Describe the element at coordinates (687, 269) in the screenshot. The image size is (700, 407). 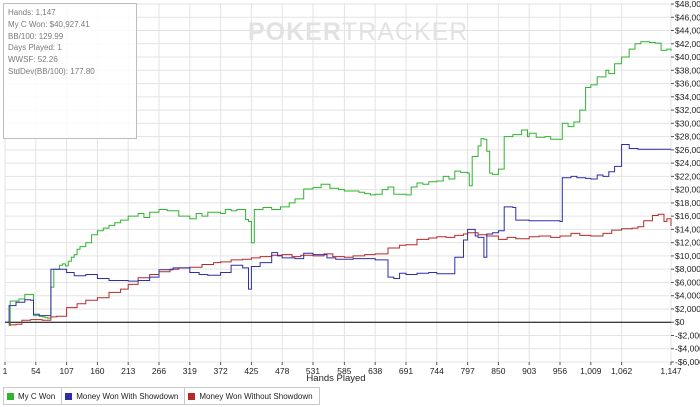
I see `y-tick-label: $8,000` at that location.